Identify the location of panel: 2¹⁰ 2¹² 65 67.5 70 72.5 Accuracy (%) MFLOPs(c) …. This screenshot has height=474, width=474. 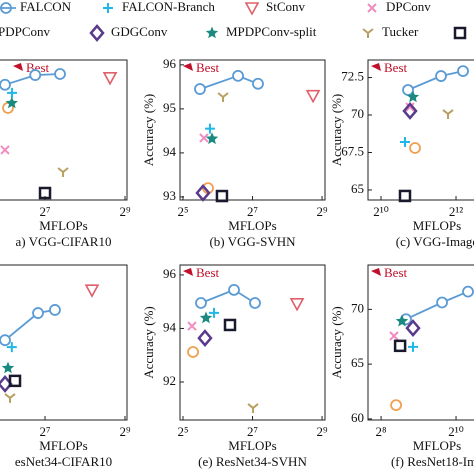
(401, 154).